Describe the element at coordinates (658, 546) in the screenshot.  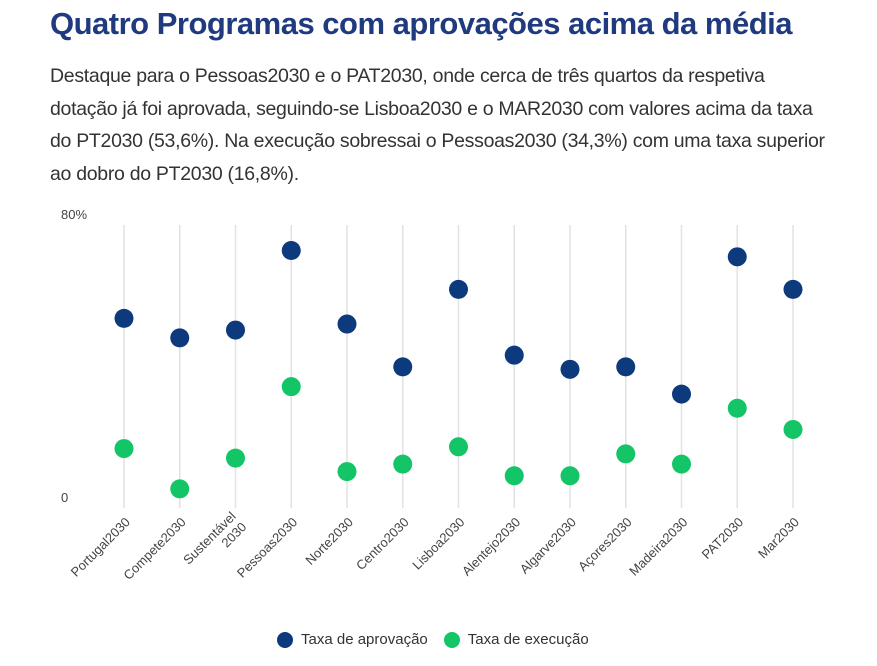
I see `x-tick-label: Madeira2030` at that location.